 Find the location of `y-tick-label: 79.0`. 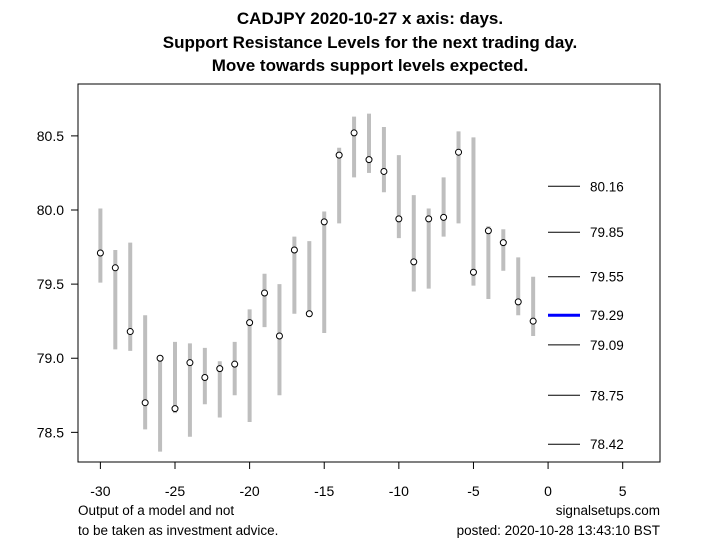

y-tick-label: 79.0 is located at coordinates (50, 358).